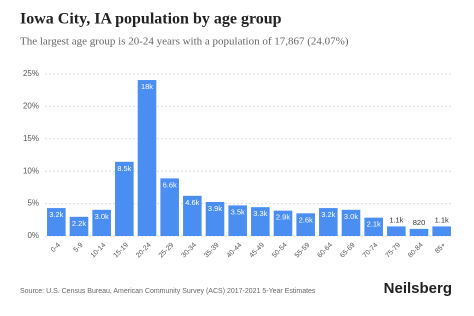 This screenshot has width=474, height=316. What do you see at coordinates (33, 203) in the screenshot?
I see `y-tick-label: 5%` at bounding box center [33, 203].